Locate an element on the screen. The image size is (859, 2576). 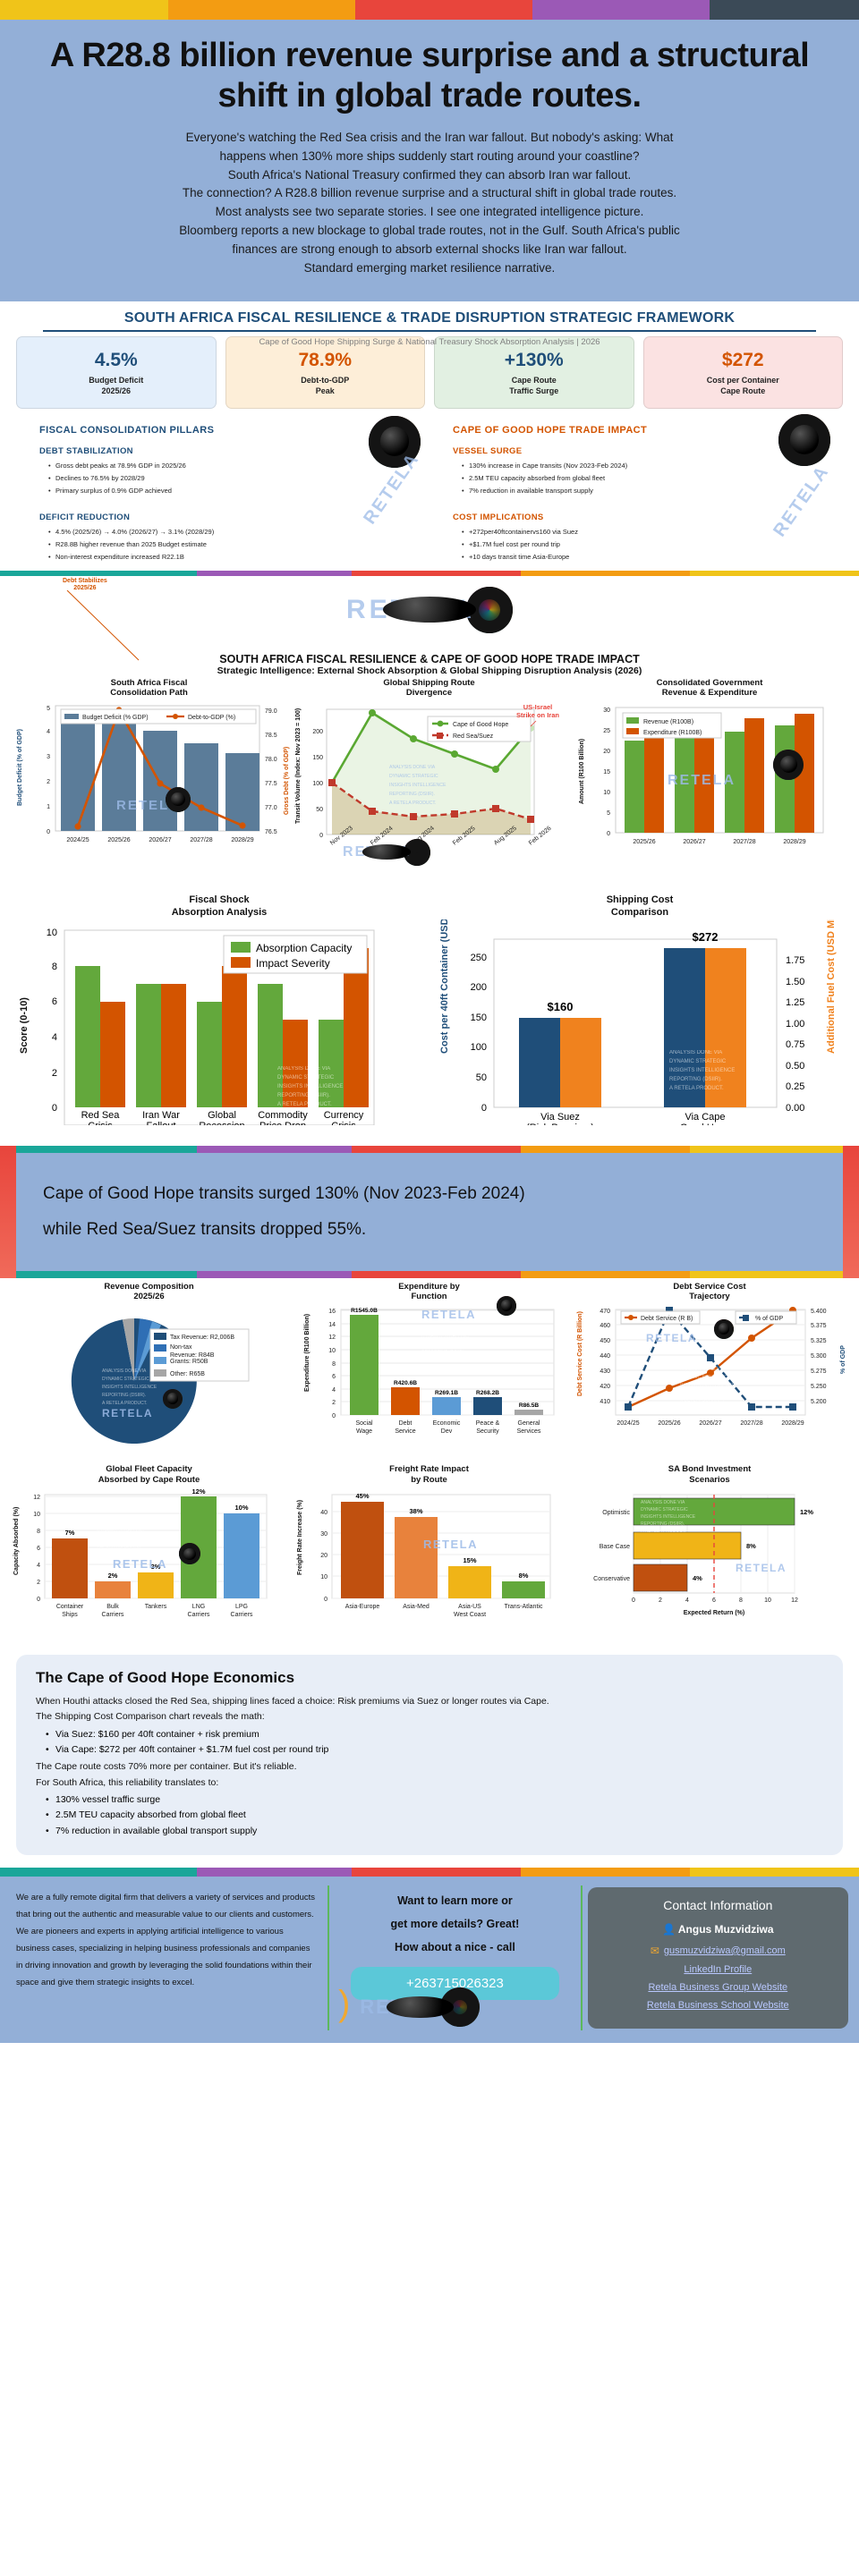
svg-text: US-Israel is located at coordinates (538, 707).